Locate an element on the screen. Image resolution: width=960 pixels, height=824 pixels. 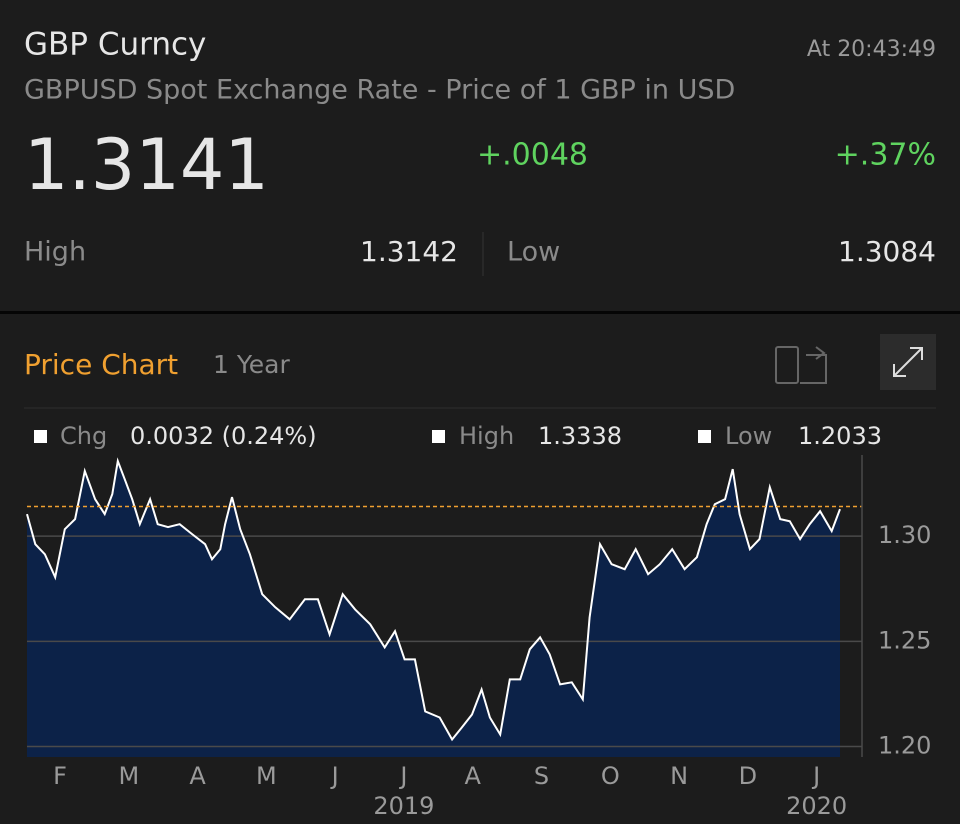
low-value: 1.3084 is located at coordinates (887, 251).